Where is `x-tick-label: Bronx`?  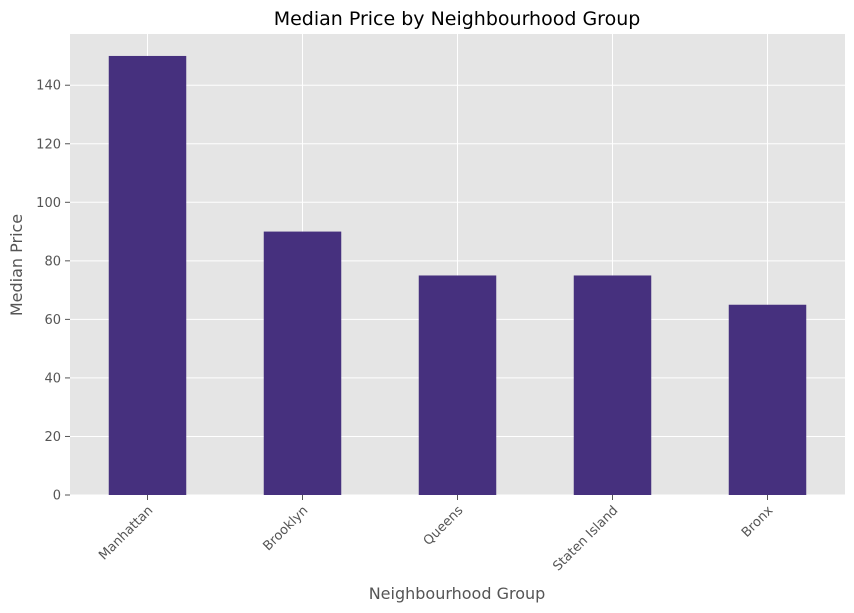
x-tick-label: Bronx is located at coordinates (758, 522).